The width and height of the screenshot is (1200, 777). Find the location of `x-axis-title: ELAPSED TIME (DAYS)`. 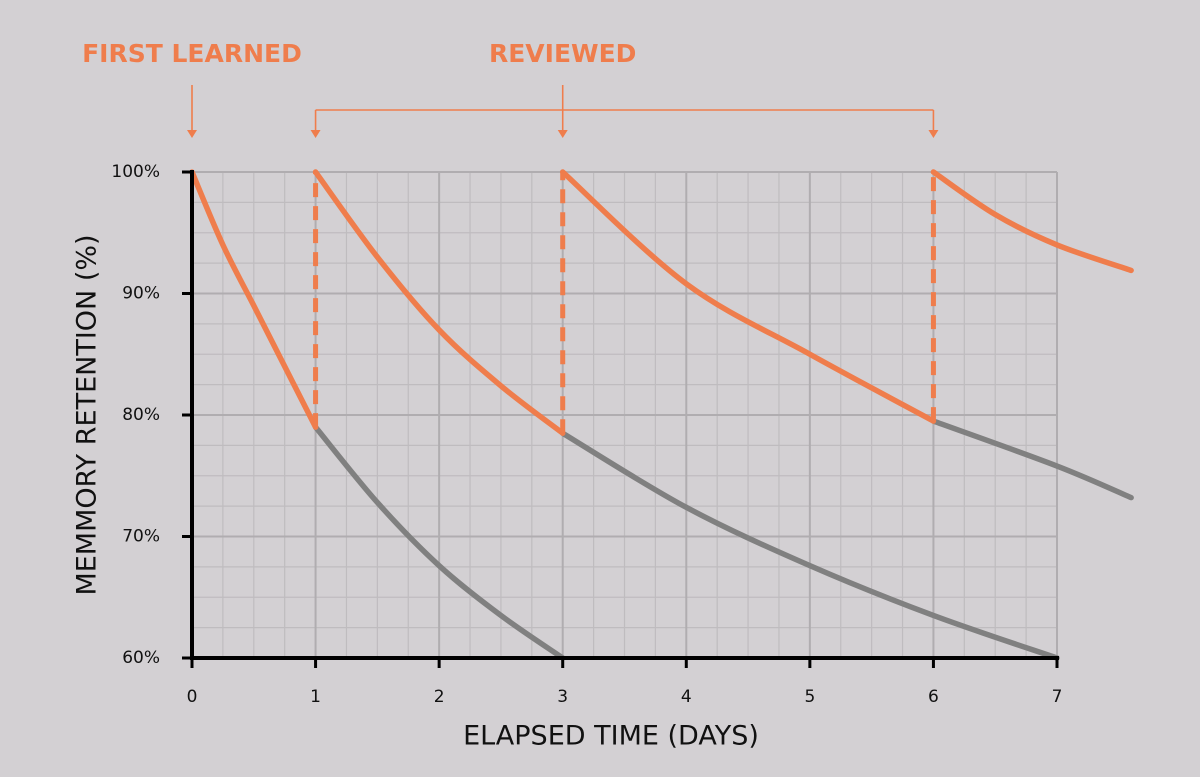

x-axis-title: ELAPSED TIME (DAYS) is located at coordinates (611, 736).